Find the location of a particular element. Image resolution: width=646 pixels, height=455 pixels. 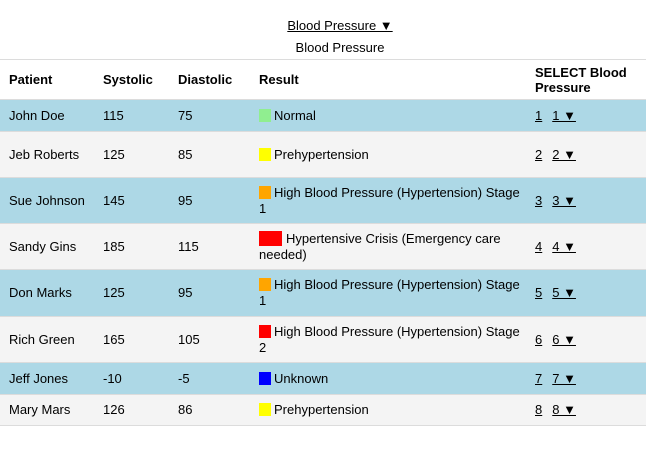

select-link: 7 is located at coordinates (539, 378).